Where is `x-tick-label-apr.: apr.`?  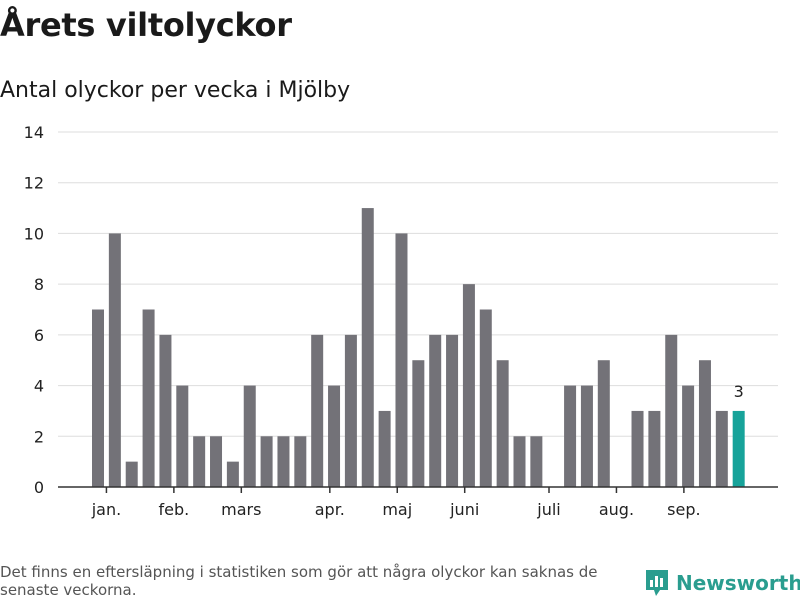
x-tick-label-apr.: apr. is located at coordinates (330, 509).